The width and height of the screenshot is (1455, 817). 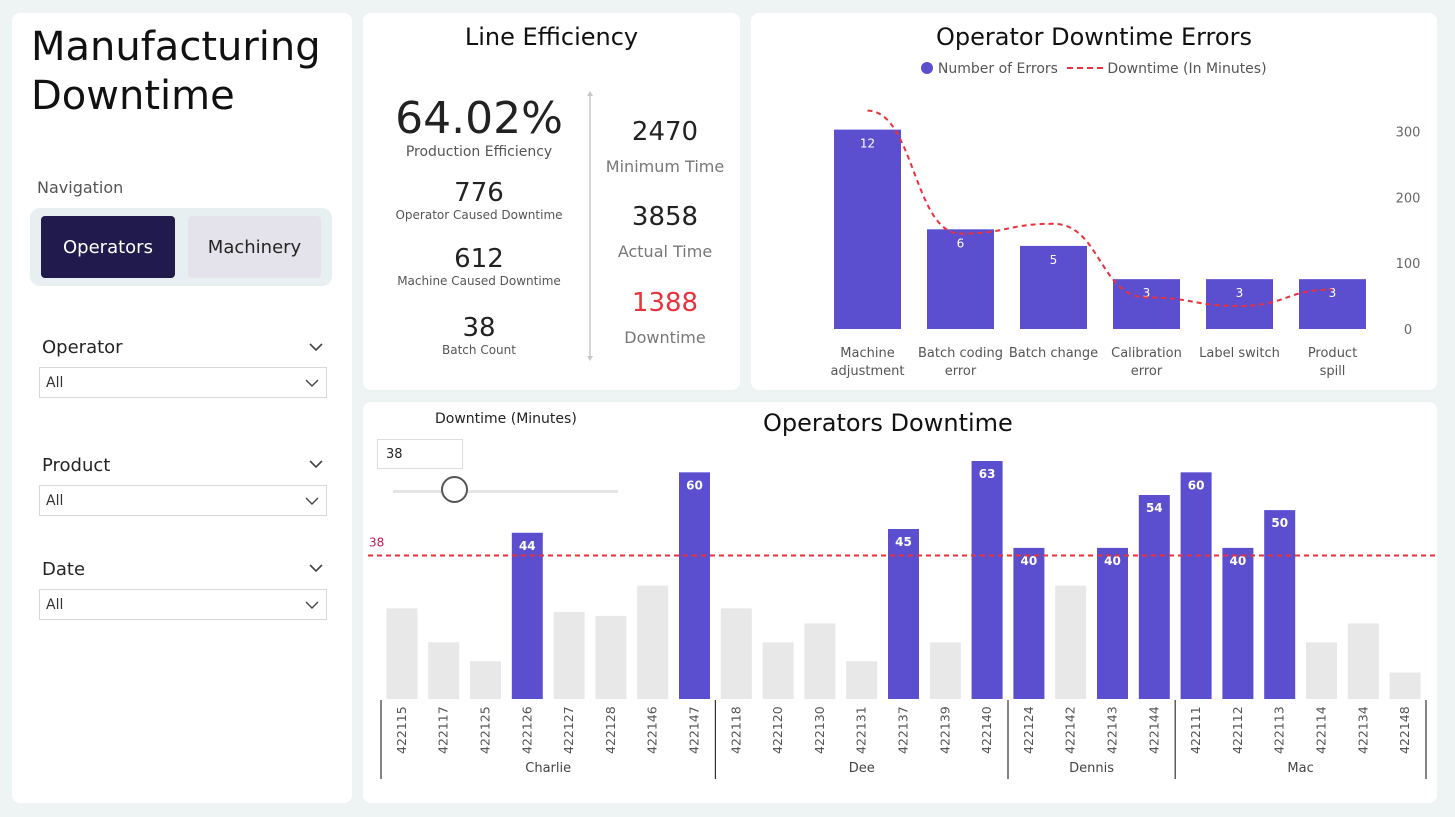 I want to click on operator-bar-label: 63, so click(x=987, y=474).